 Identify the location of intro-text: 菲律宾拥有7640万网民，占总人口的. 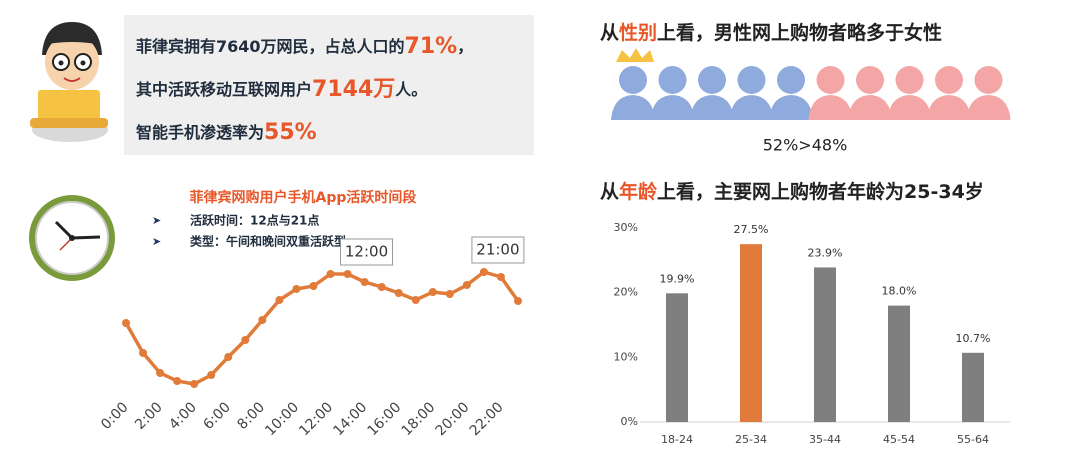
(270, 46).